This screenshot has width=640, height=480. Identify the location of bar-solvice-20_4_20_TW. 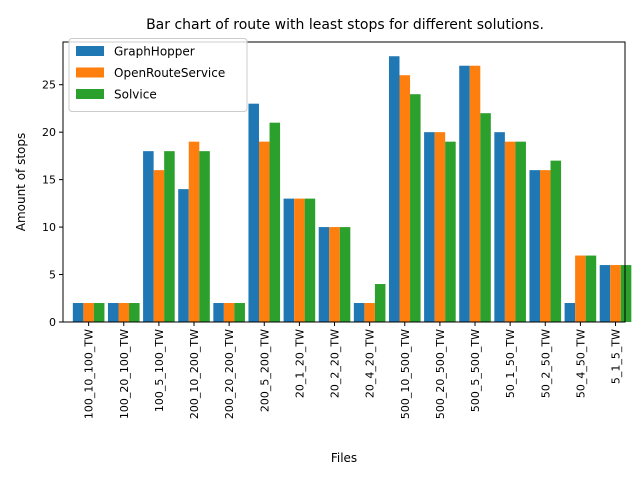
(380, 303).